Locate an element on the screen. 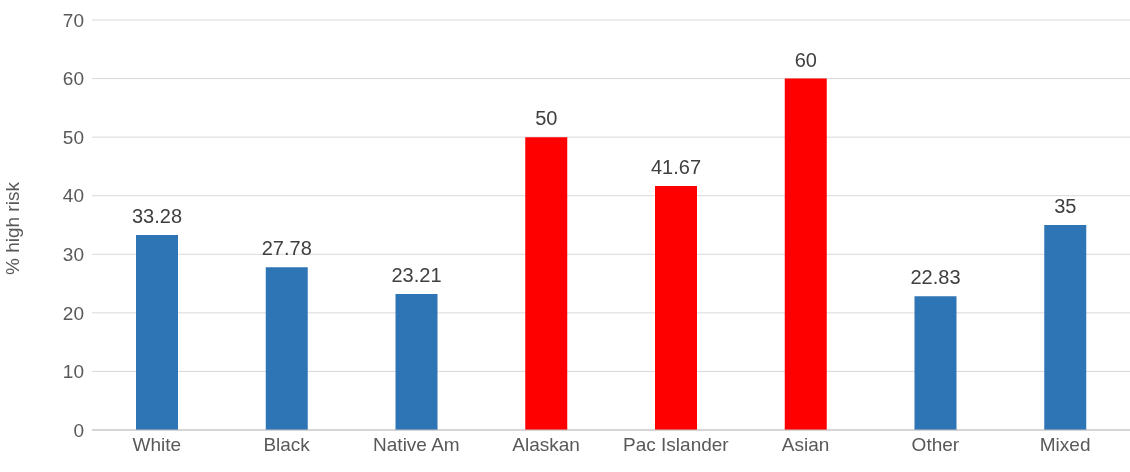 Image resolution: width=1130 pixels, height=472 pixels. x-tick-label: Other is located at coordinates (935, 445).